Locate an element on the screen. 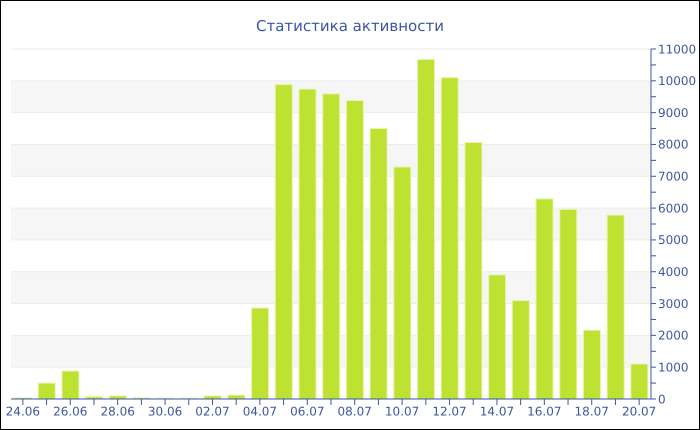 The width and height of the screenshot is (700, 430). y-tick-label: 9000 is located at coordinates (673, 113).